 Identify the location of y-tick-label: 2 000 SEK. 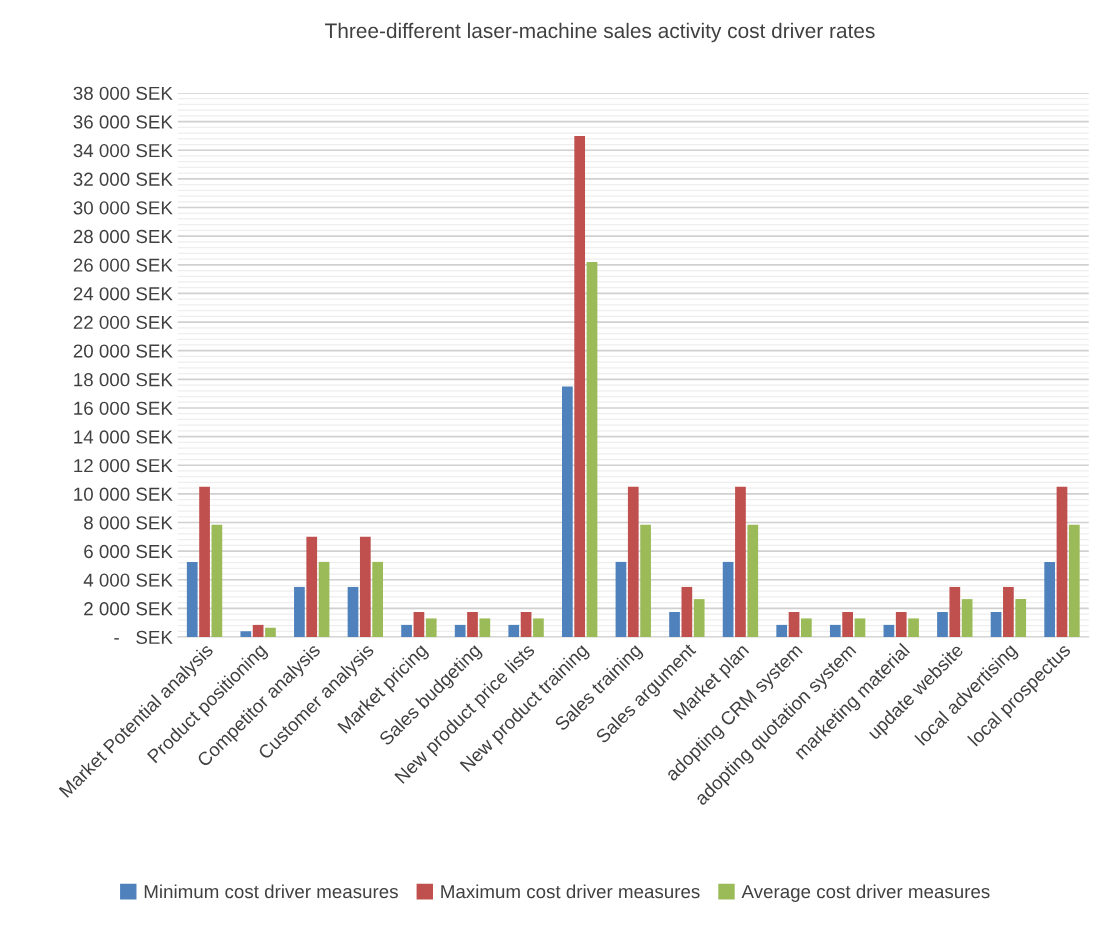
(128, 609).